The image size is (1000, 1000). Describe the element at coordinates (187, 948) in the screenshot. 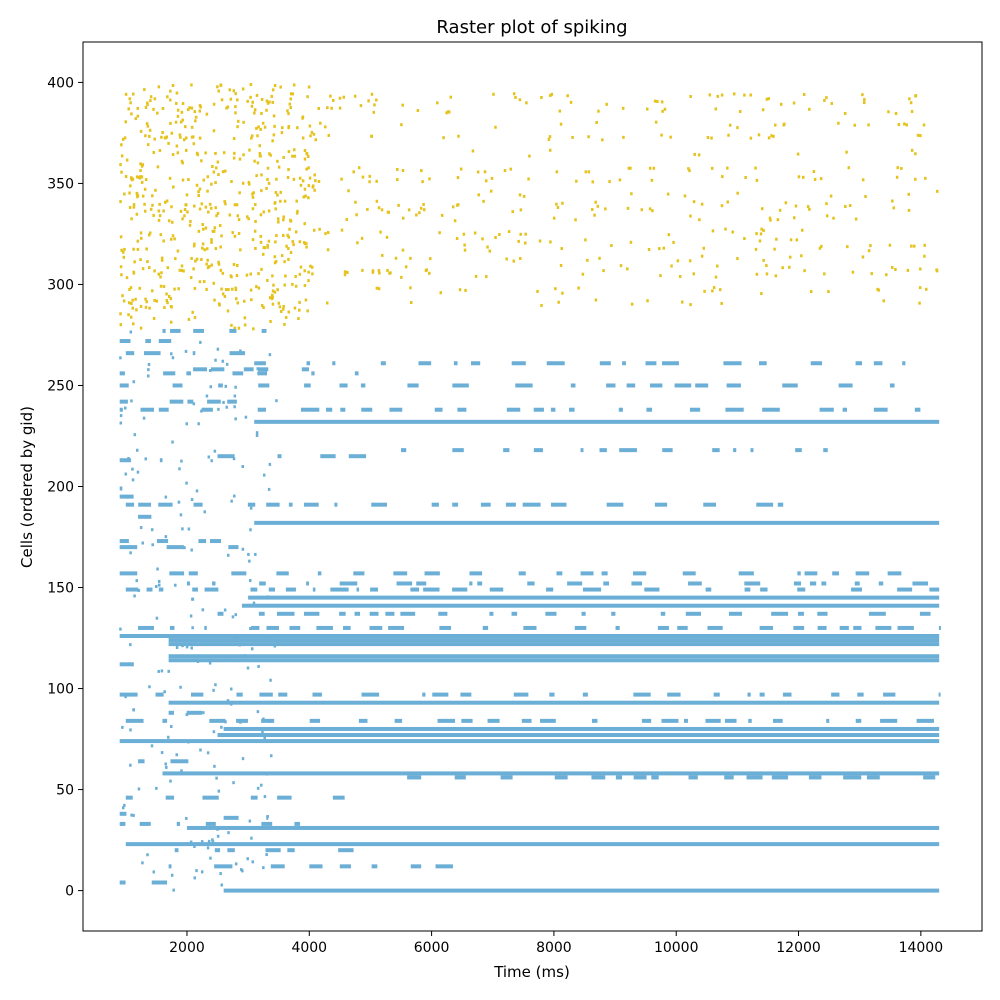

I see `x-tick-label: 2000` at that location.